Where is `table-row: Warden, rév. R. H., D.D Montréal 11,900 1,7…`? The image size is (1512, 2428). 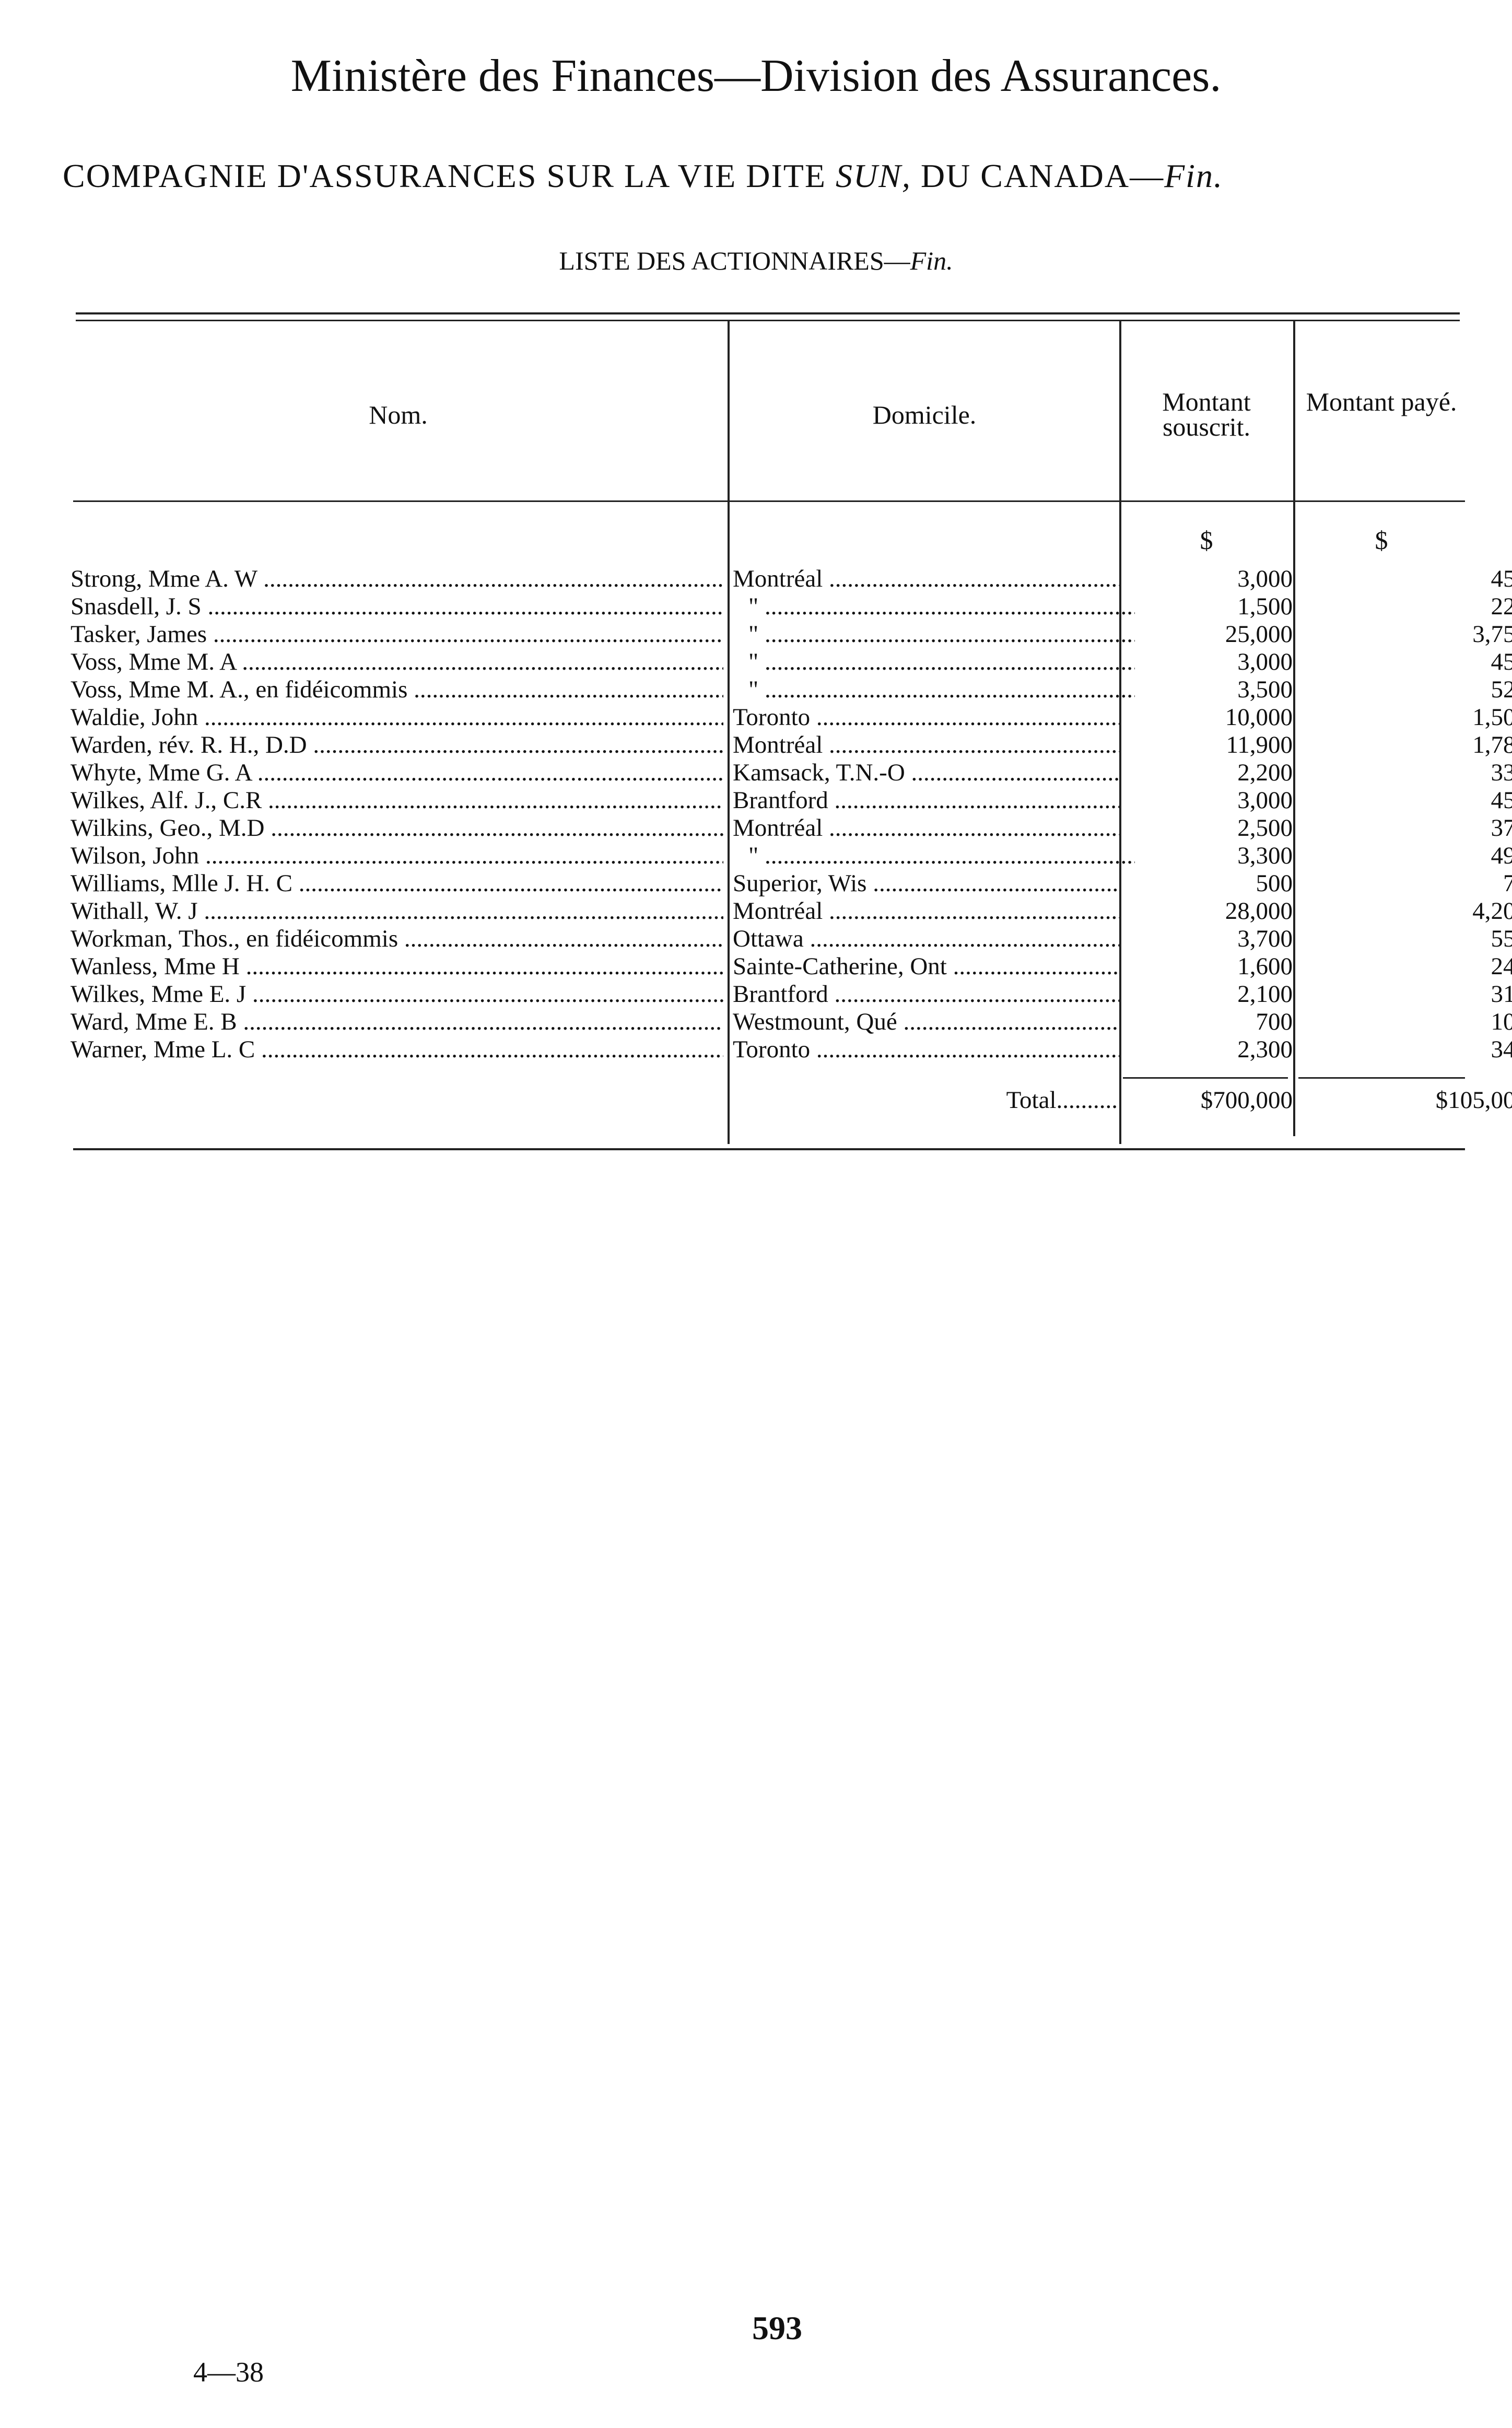 table-row: Warden, rév. R. H., D.D Montréal 11,900 1,7… is located at coordinates (791, 745).